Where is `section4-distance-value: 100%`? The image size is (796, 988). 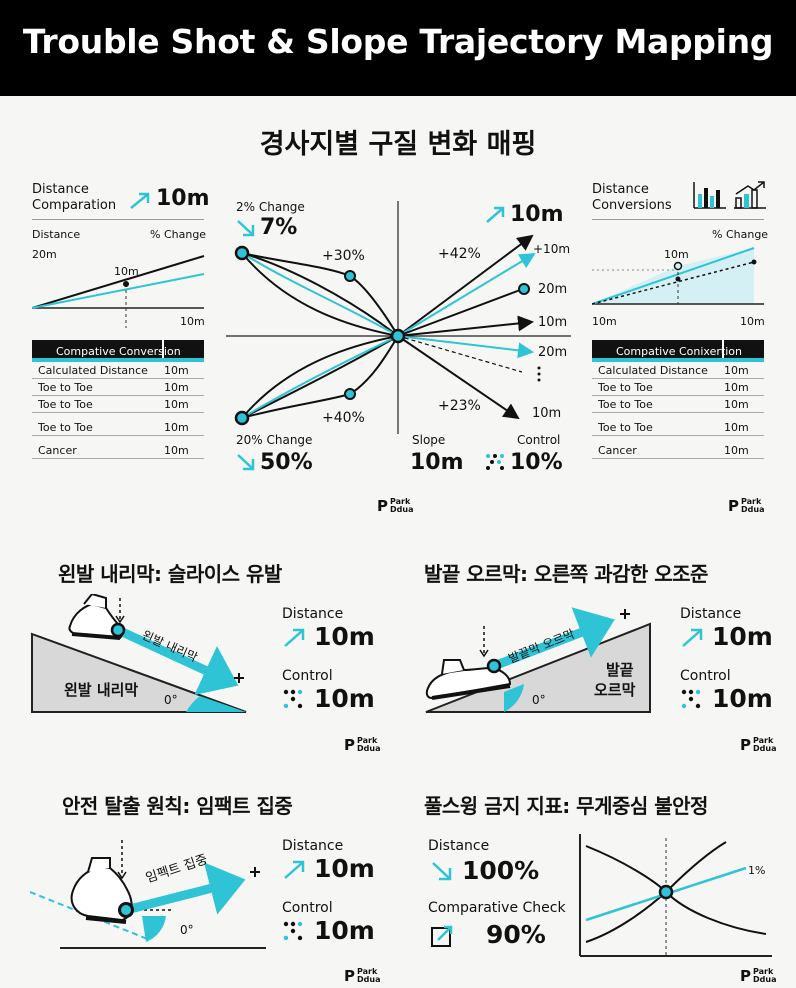
section4-distance-value: 100% is located at coordinates (501, 870).